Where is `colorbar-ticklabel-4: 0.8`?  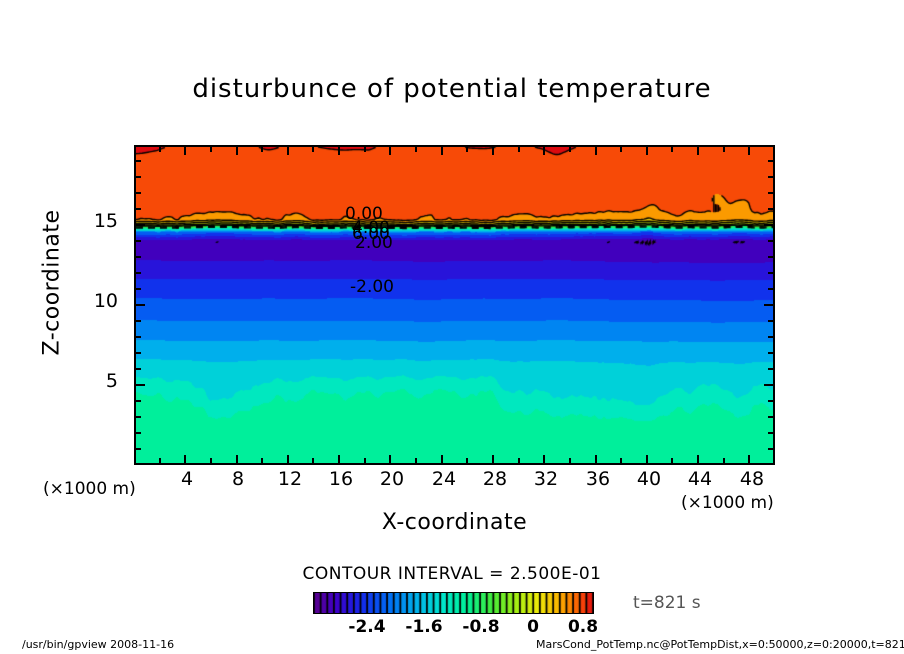 colorbar-ticklabel-4: 0.8 is located at coordinates (583, 627).